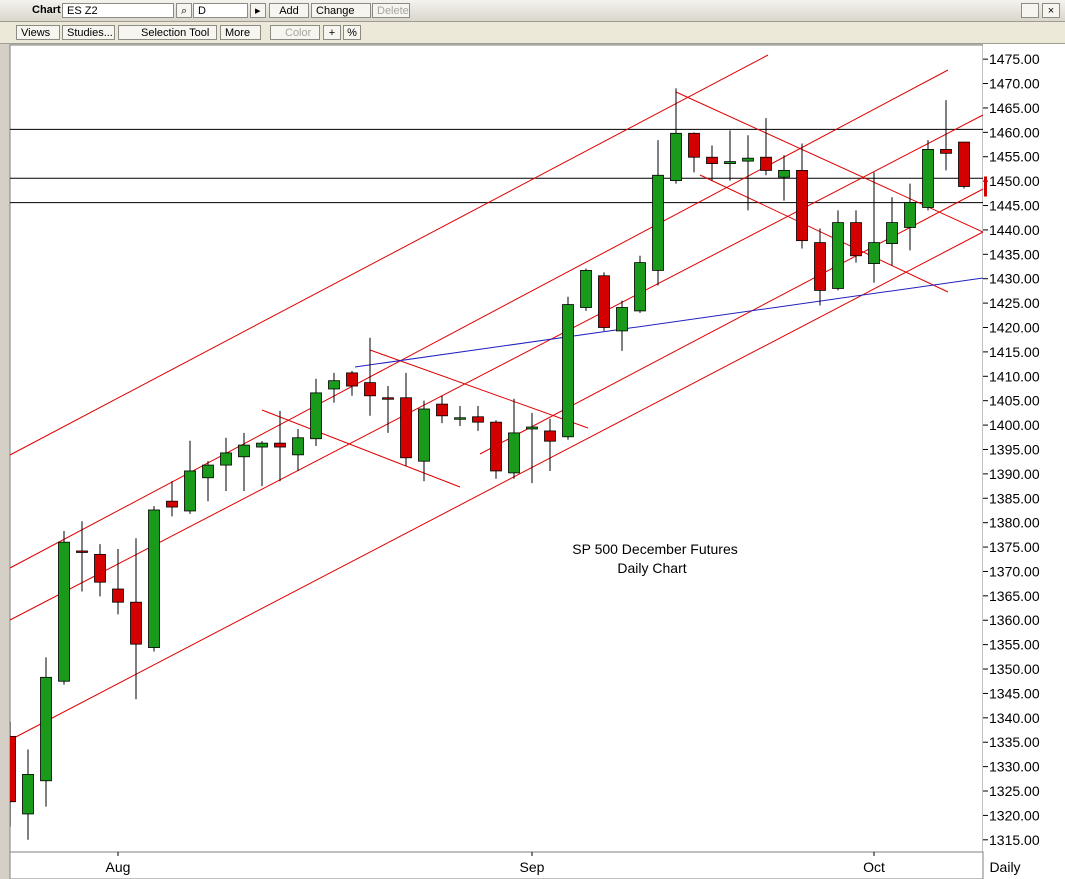 The image size is (1065, 879). Describe the element at coordinates (1014, 815) in the screenshot. I see `y-tick-label: 1320.00` at that location.